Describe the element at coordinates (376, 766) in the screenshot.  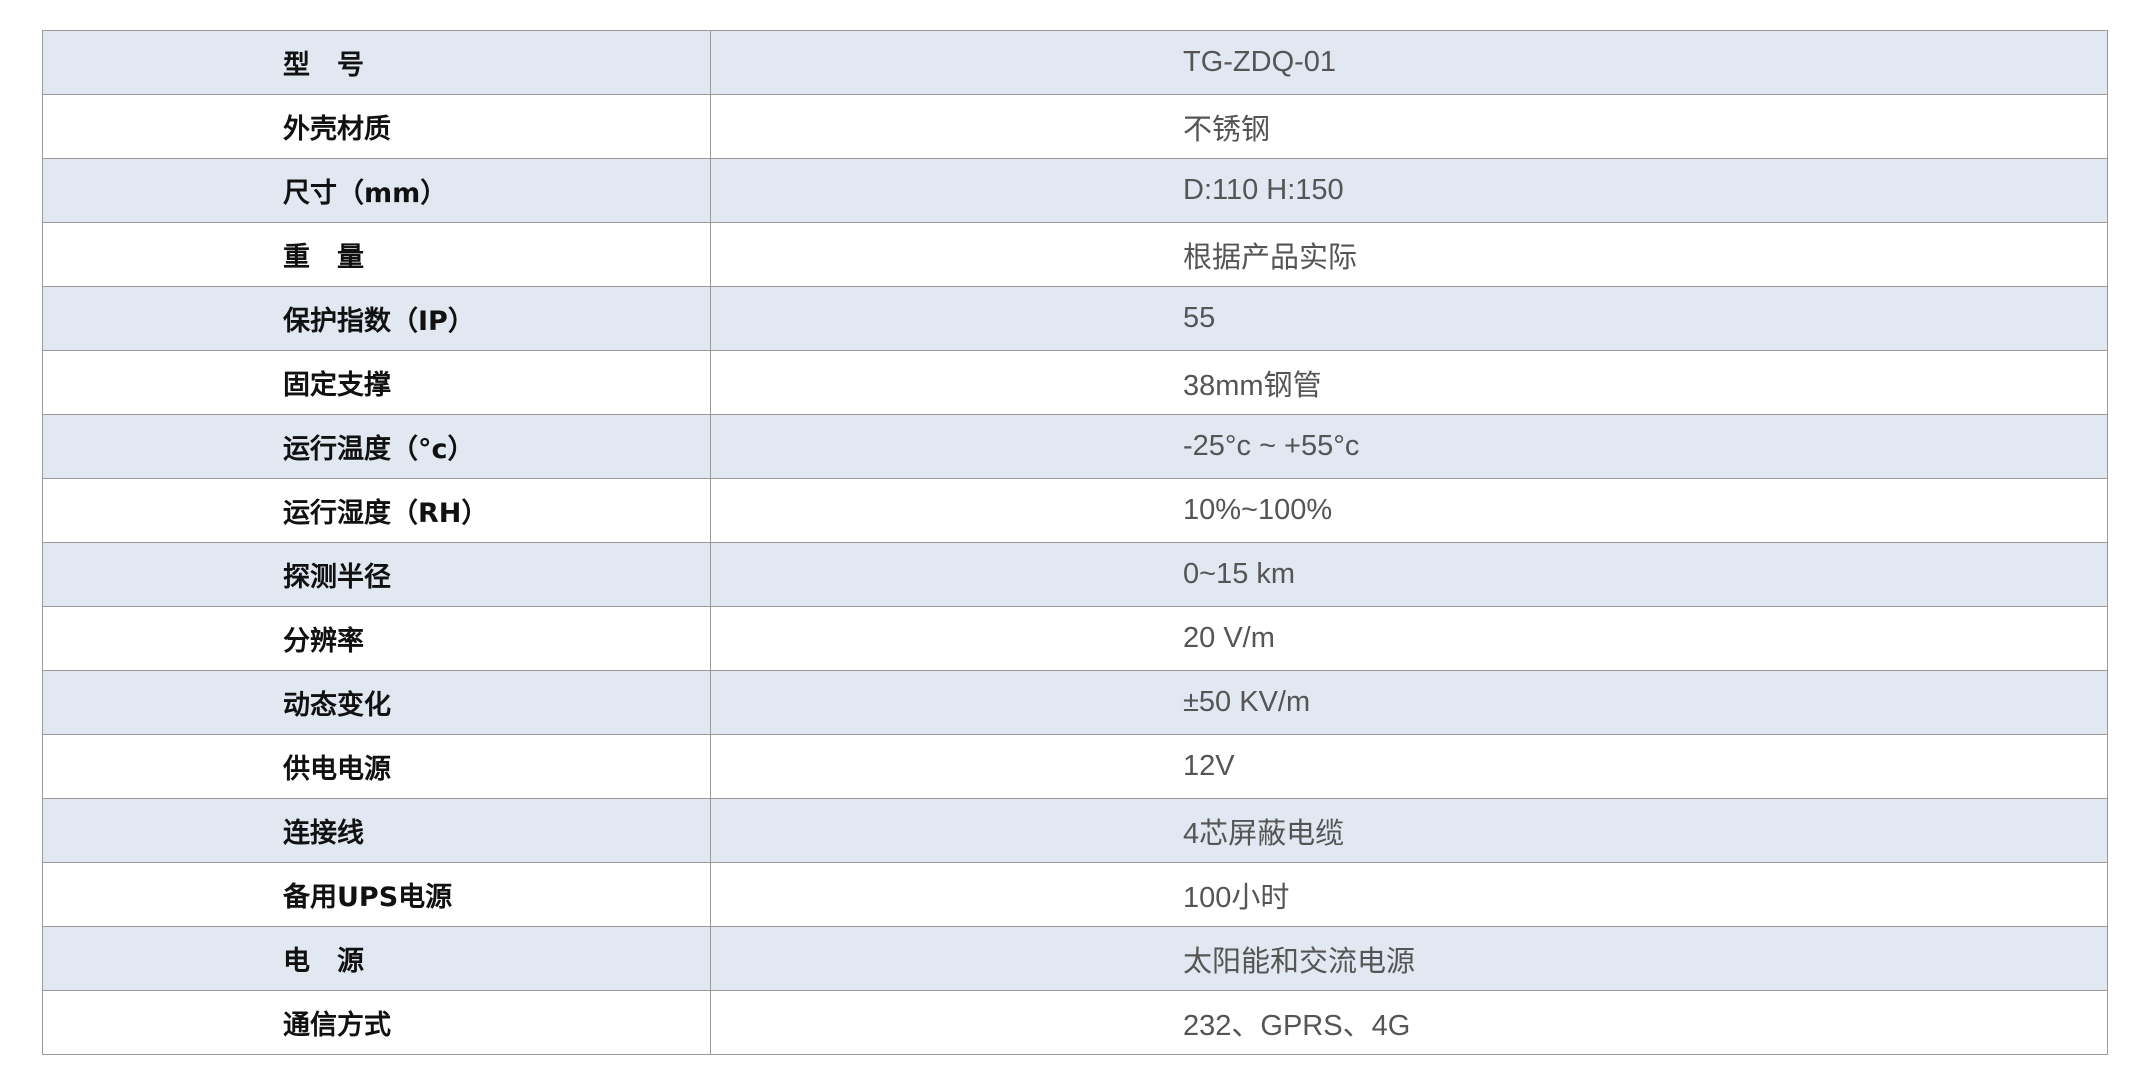
I see `spec-label: 供电电源` at that location.